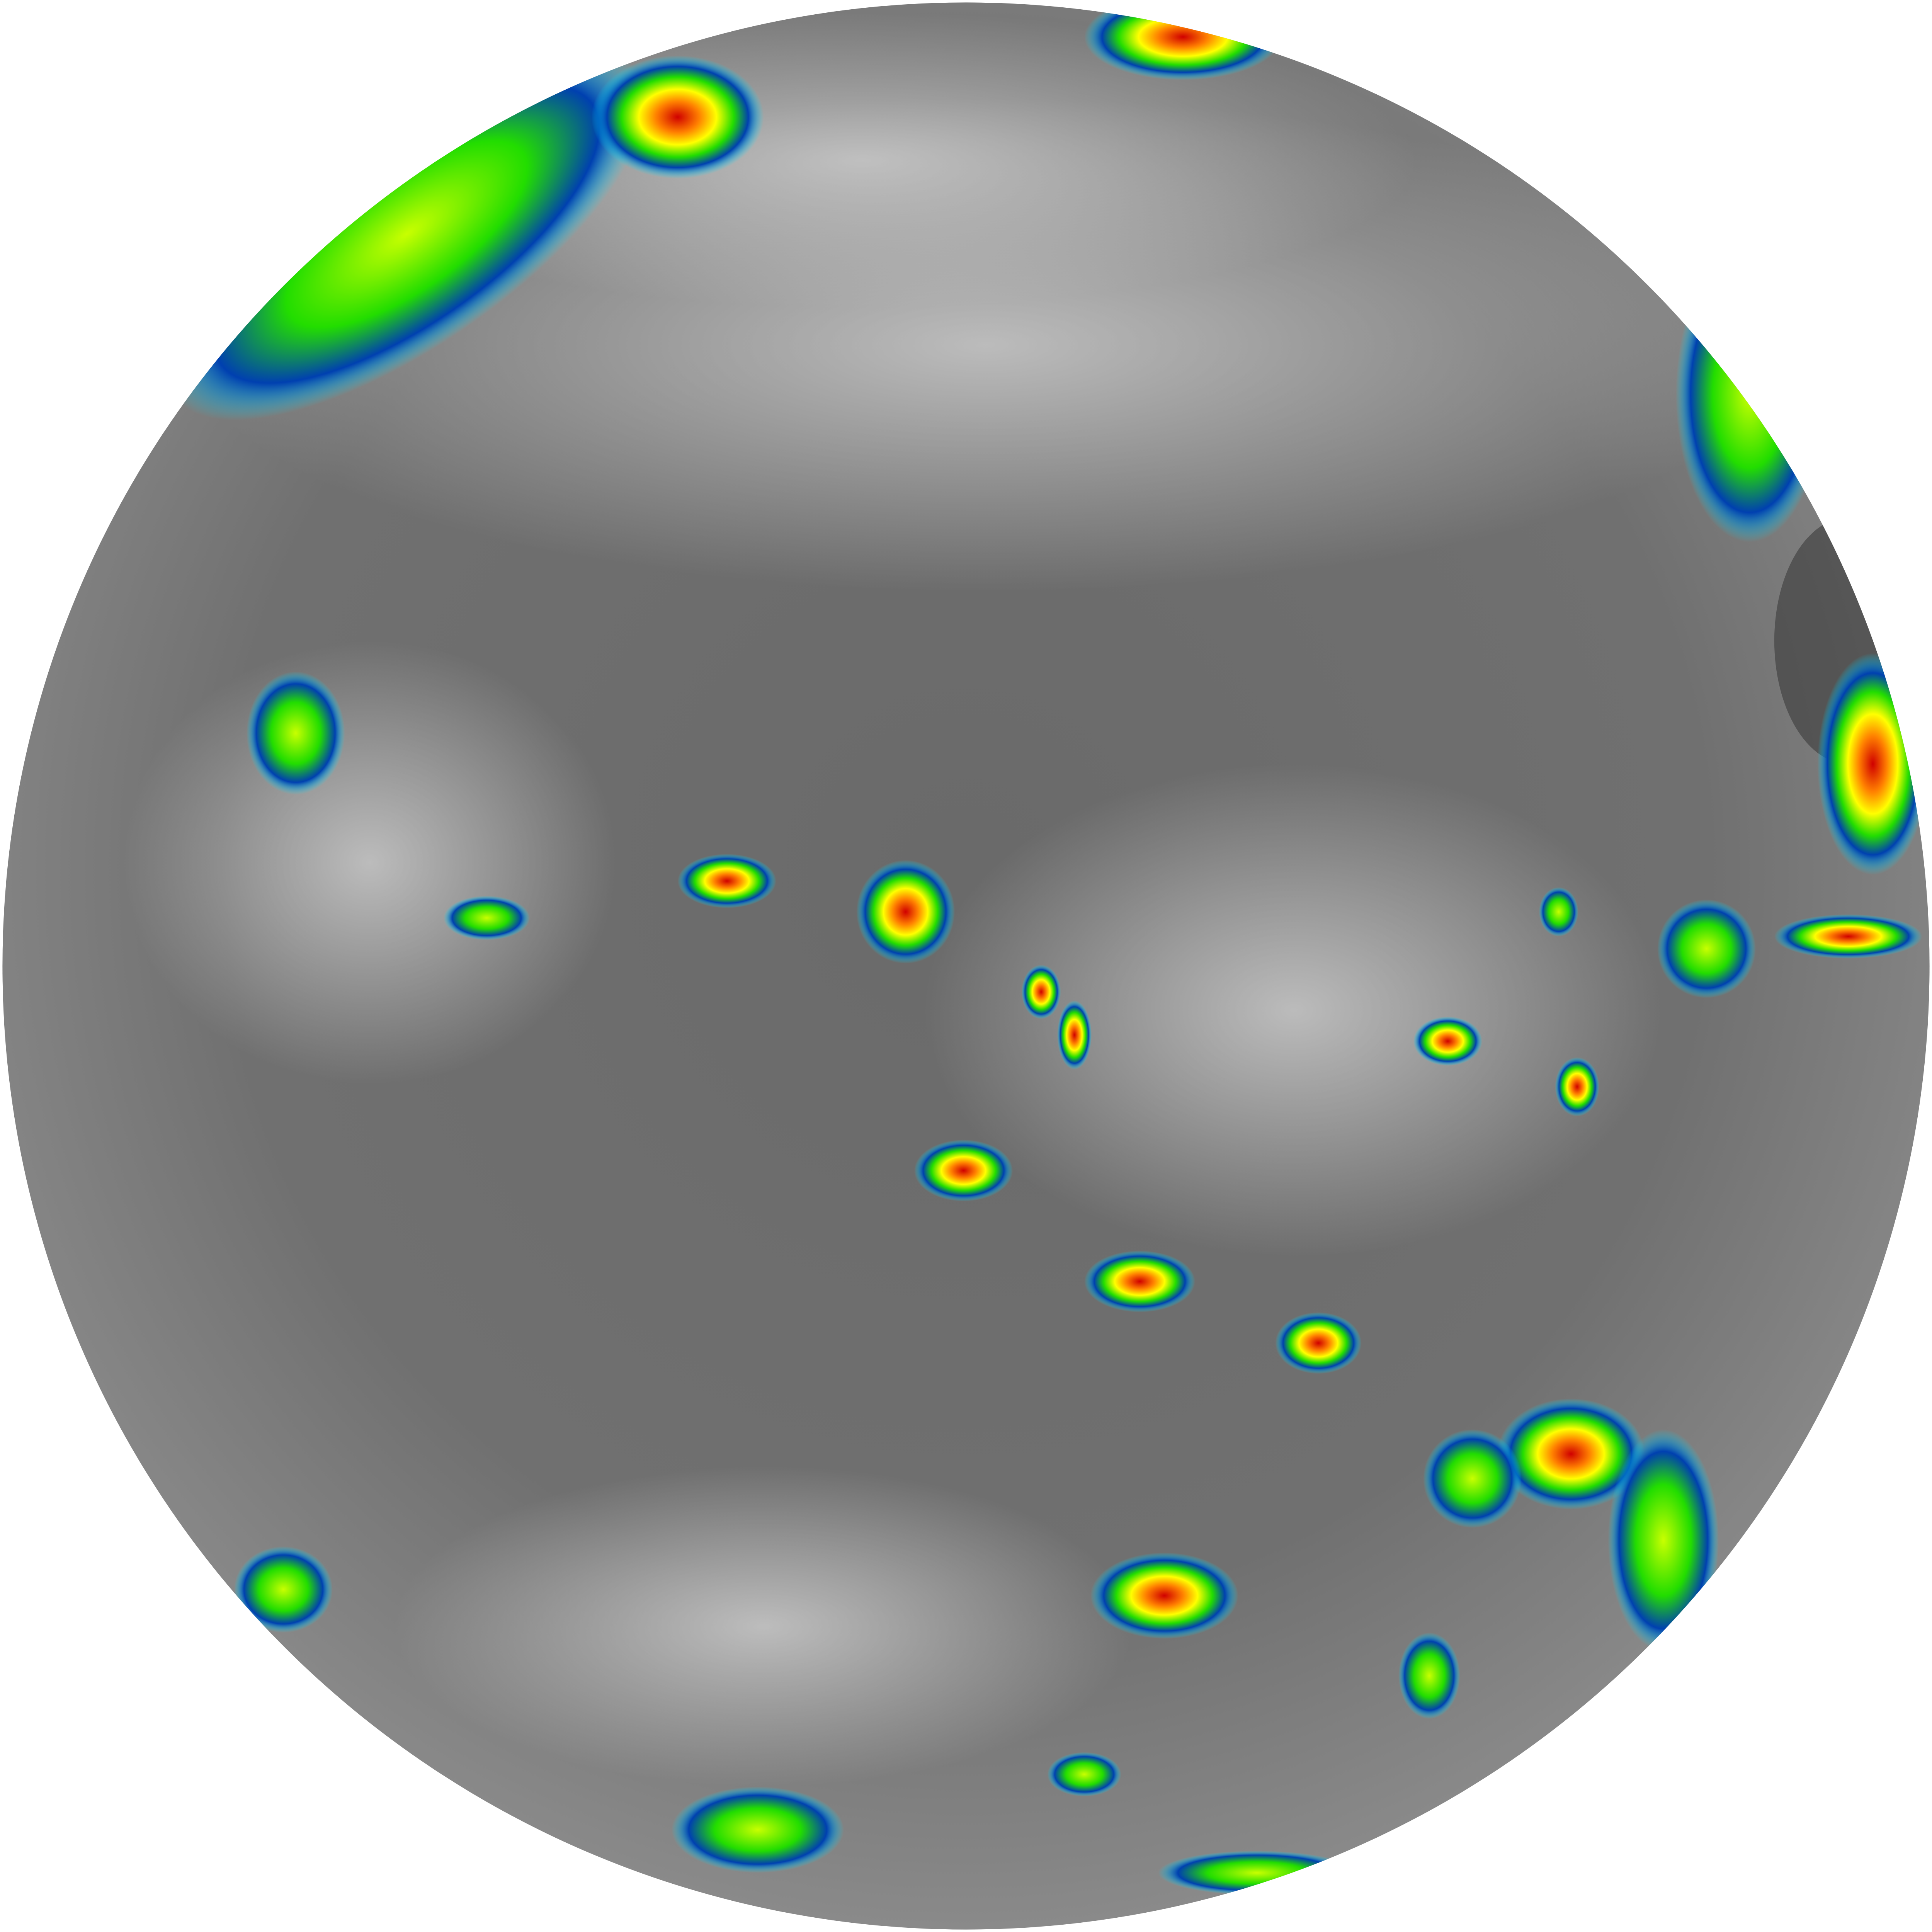 The height and width of the screenshot is (1932, 1932). What do you see at coordinates (369, 863) in the screenshot?
I see `western-clouds` at bounding box center [369, 863].